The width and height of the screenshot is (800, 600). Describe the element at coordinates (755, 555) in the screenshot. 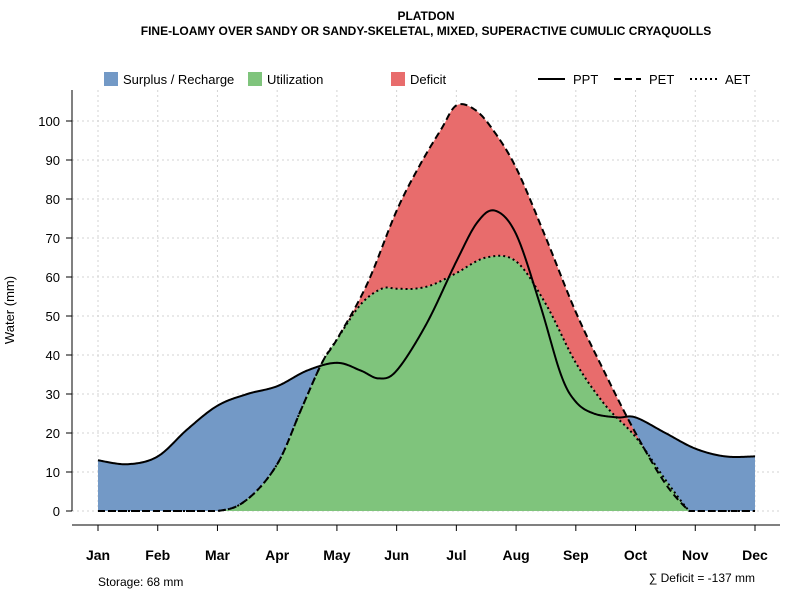

I see `x-tick-label-dec: Dec` at that location.